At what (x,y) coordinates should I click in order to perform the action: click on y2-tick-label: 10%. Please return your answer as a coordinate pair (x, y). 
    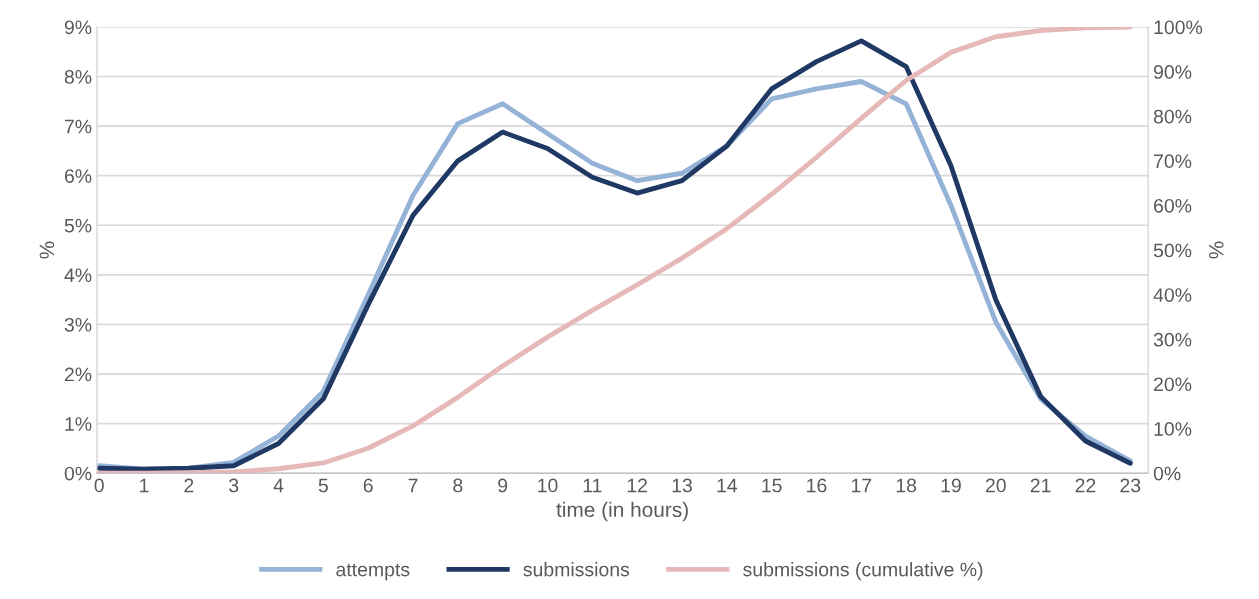
    Looking at the image, I should click on (1173, 429).